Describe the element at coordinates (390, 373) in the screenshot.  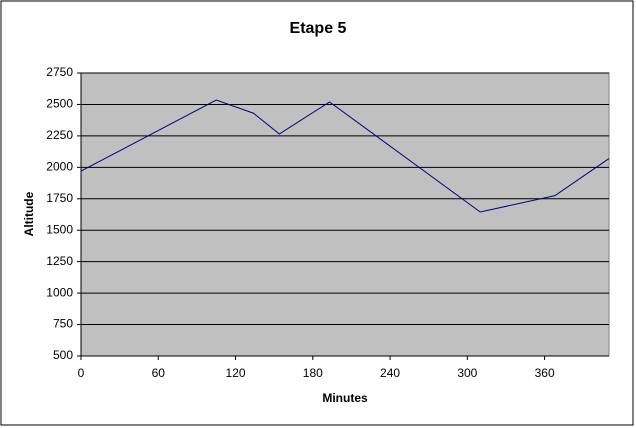
I see `x-tick-label: 240` at that location.